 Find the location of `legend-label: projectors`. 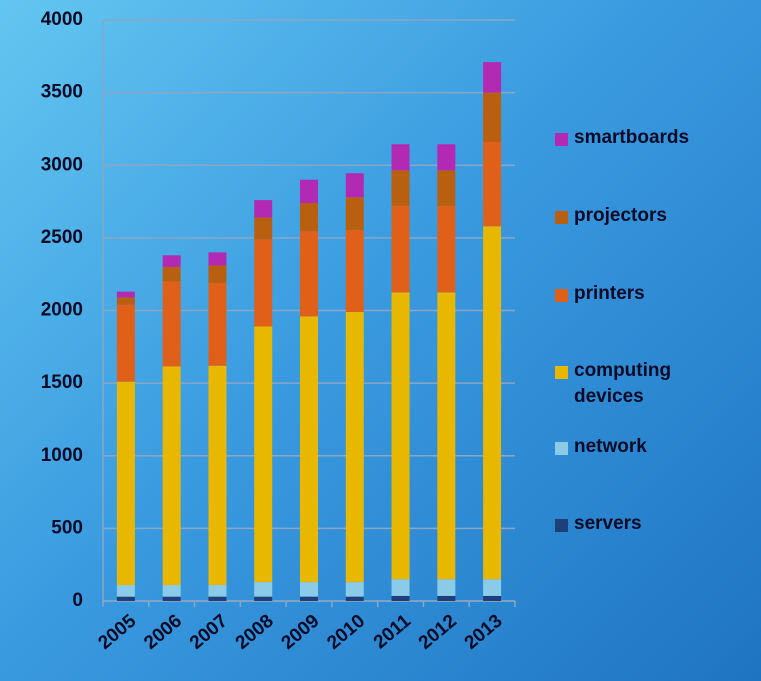

legend-label: projectors is located at coordinates (620, 215).